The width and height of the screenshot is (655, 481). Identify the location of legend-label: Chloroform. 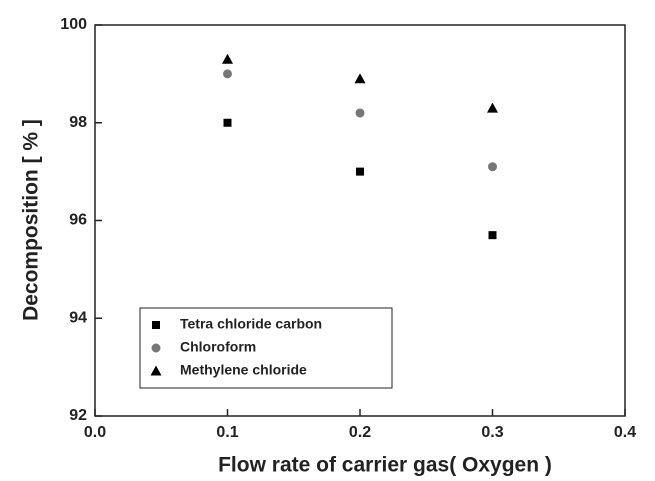
(218, 347).